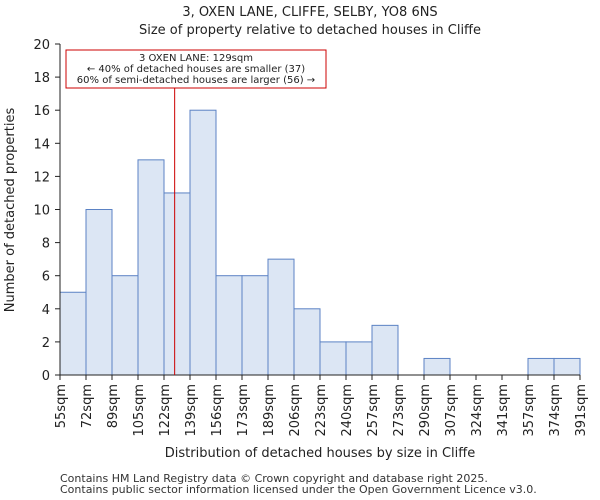 This screenshot has height=500, width=600. Describe the element at coordinates (46, 310) in the screenshot. I see `y-tick-label: 4` at that location.